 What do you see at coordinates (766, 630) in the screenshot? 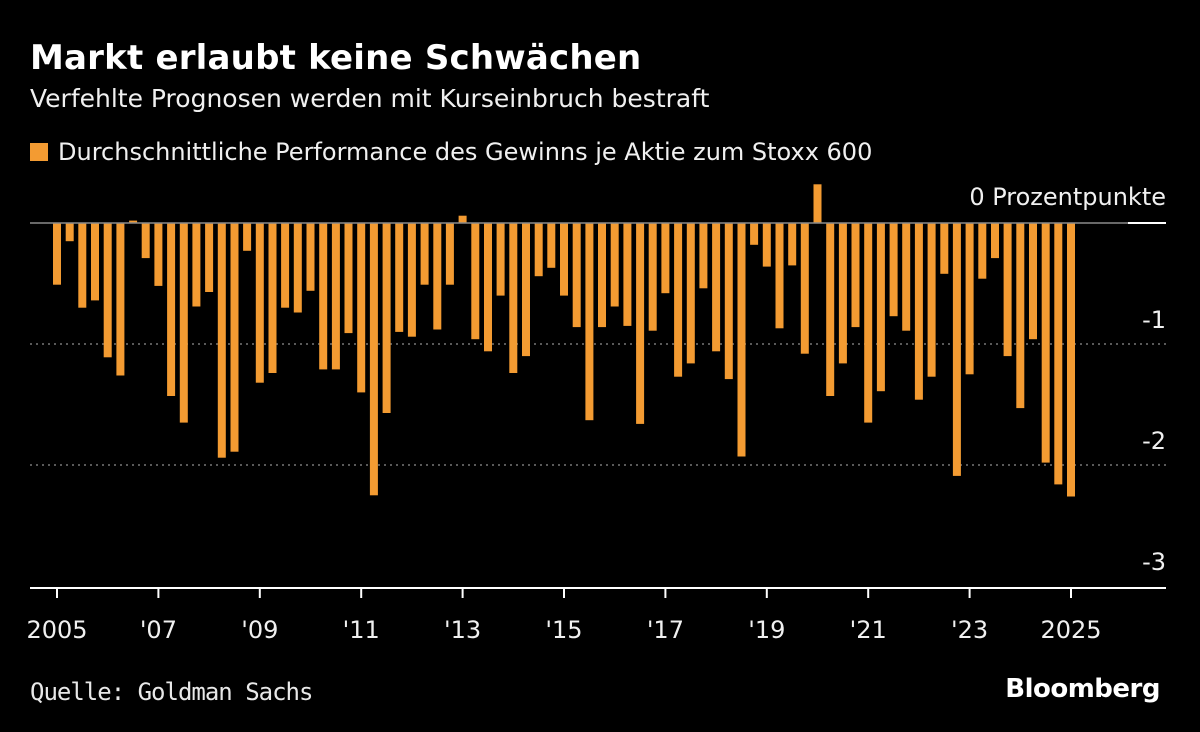
I see `x-tick-label-7: '19` at bounding box center [766, 630].